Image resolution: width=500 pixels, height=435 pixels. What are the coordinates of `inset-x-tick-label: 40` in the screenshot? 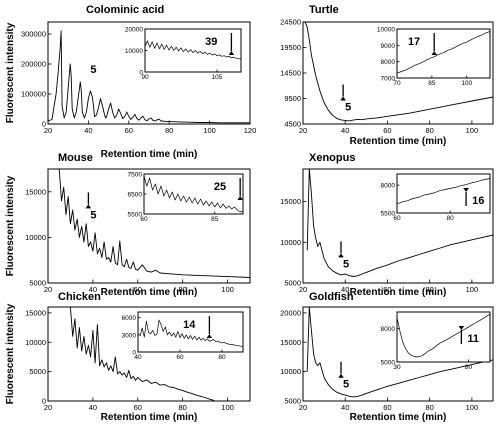 It's located at (138, 357).